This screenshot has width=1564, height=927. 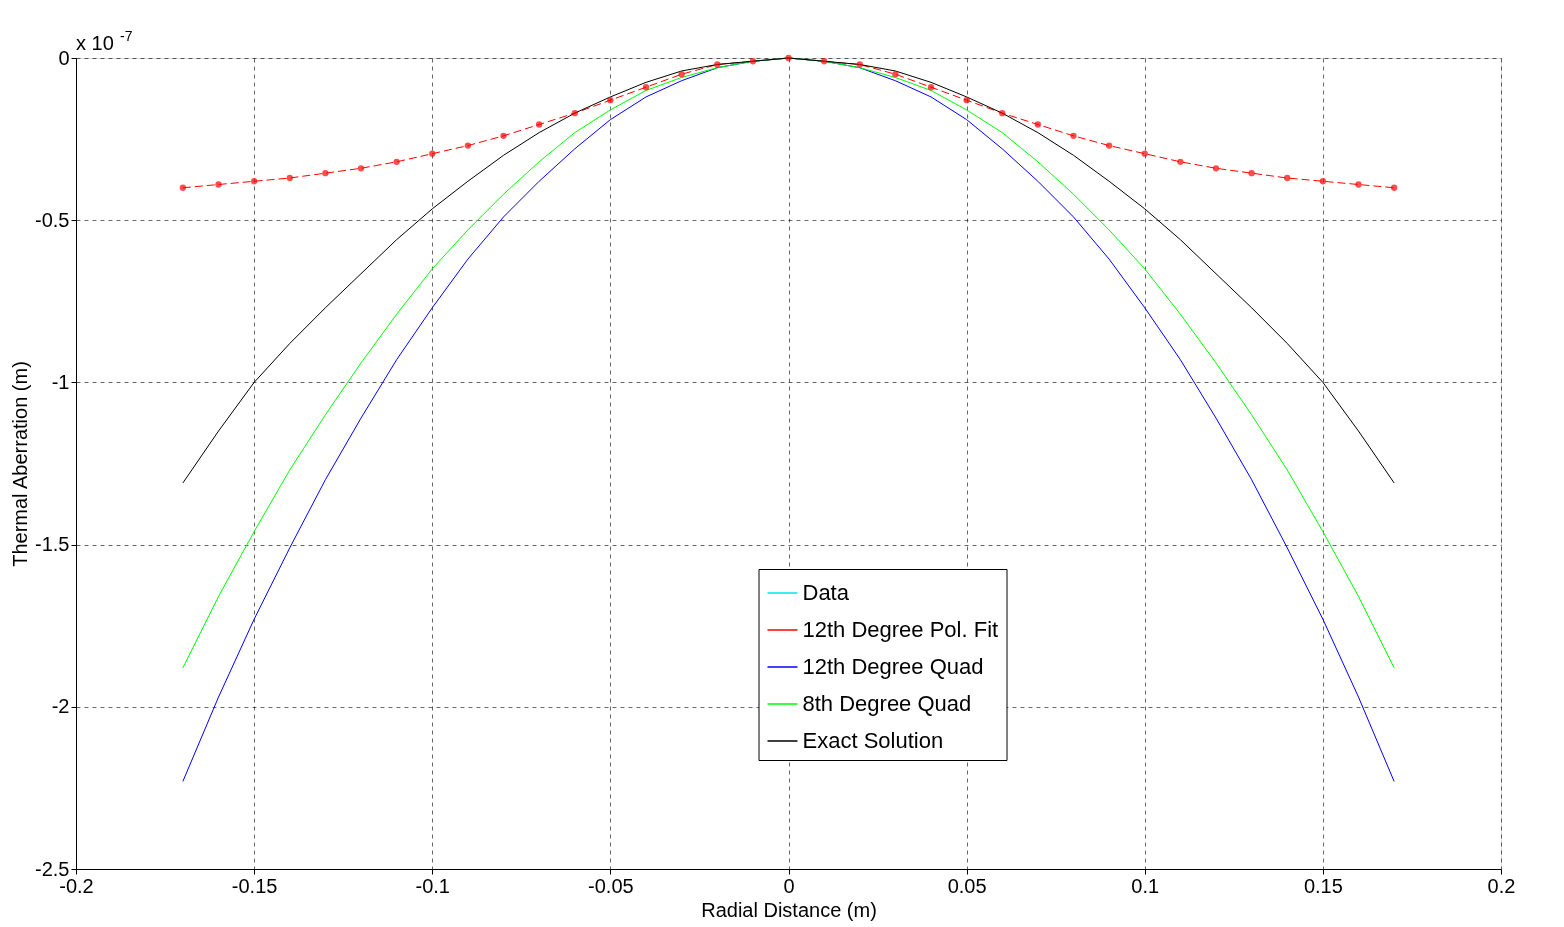 What do you see at coordinates (52, 544) in the screenshot?
I see `y-tick-label: -1.5` at bounding box center [52, 544].